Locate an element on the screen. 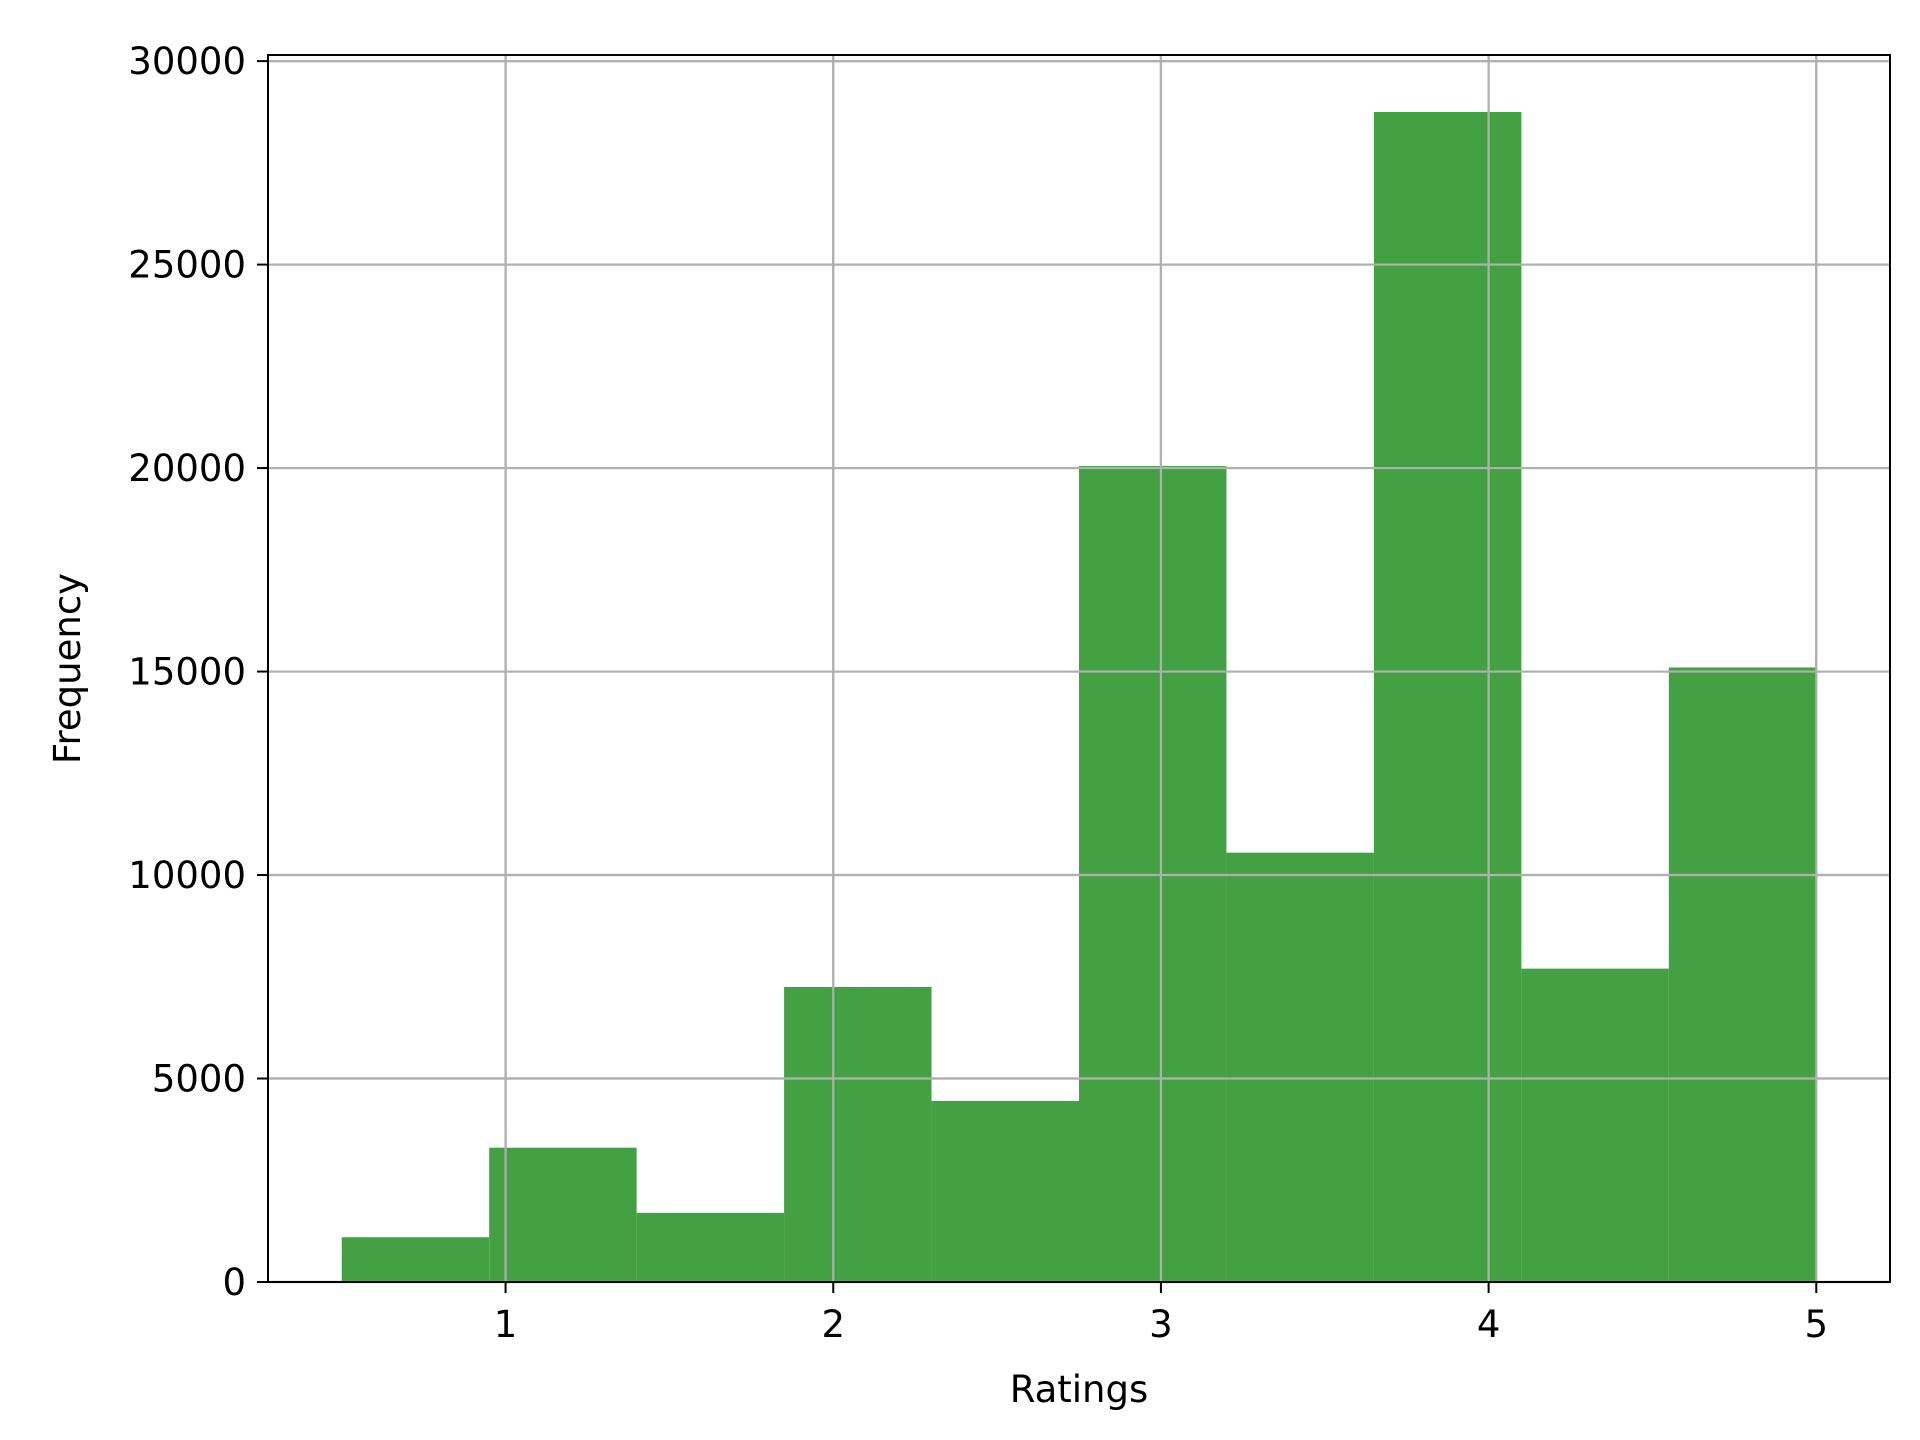 The image size is (1920, 1440). y-tick-label: 30000 is located at coordinates (187, 61).